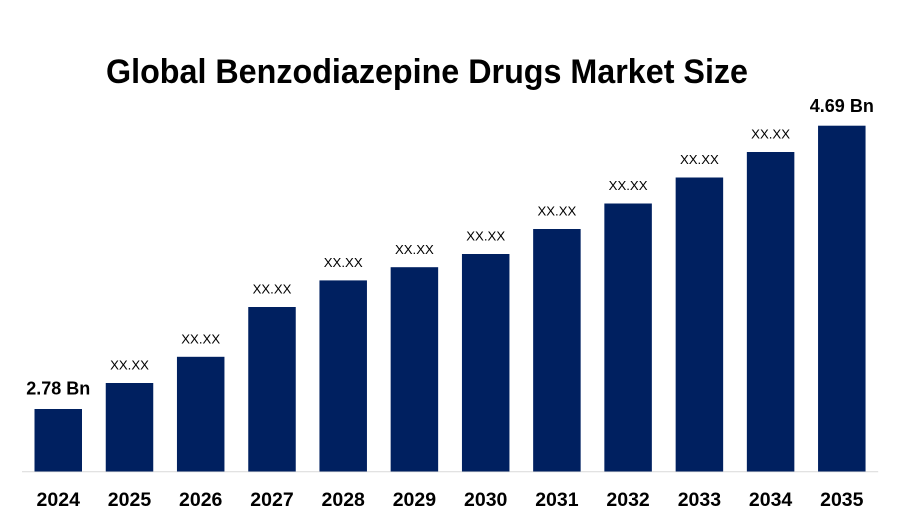  Describe the element at coordinates (201, 500) in the screenshot. I see `svg-text: 2026` at that location.